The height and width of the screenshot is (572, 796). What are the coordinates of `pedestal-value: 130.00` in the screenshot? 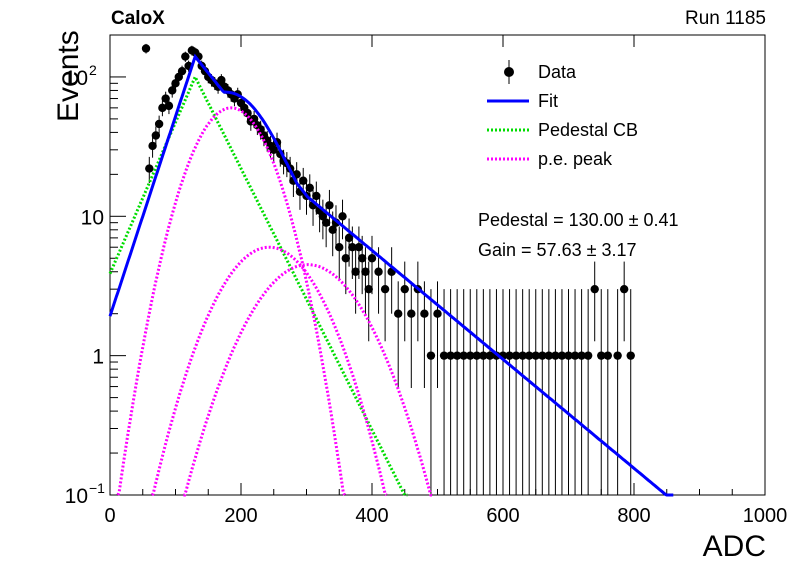 It's located at (596, 220).